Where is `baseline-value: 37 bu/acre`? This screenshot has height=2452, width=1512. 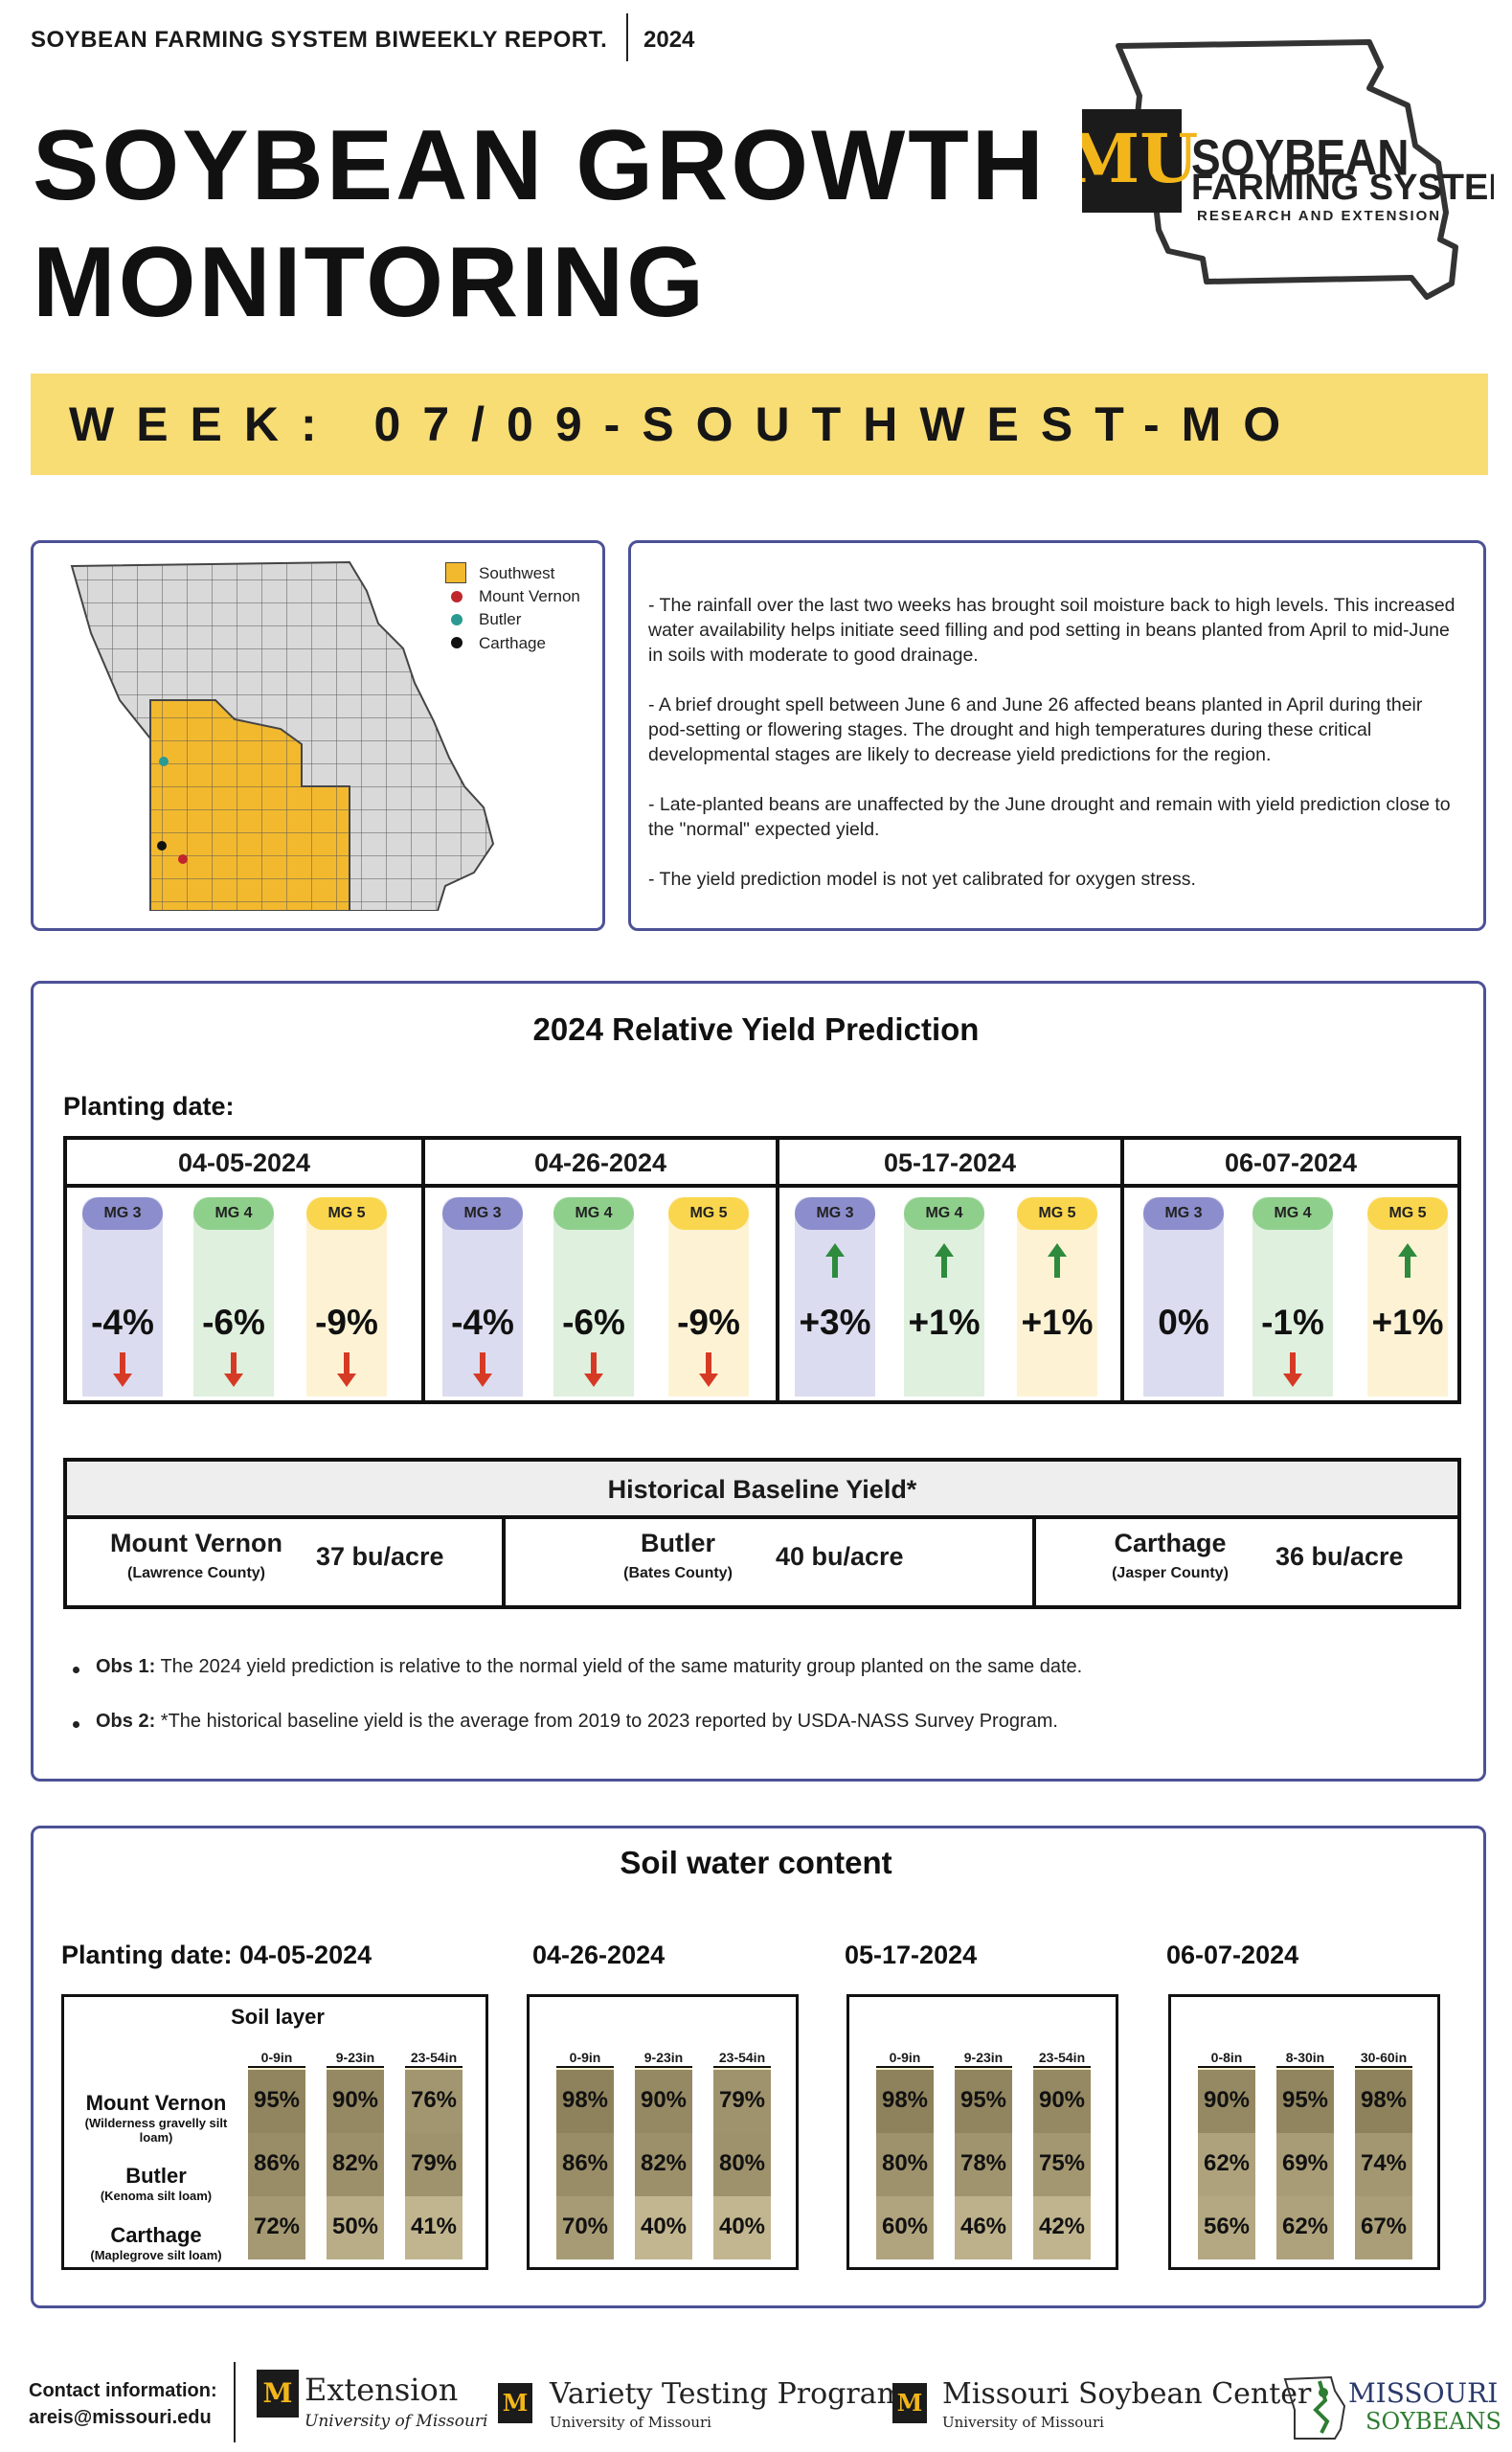 baseline-value: 37 bu/acre is located at coordinates (380, 1556).